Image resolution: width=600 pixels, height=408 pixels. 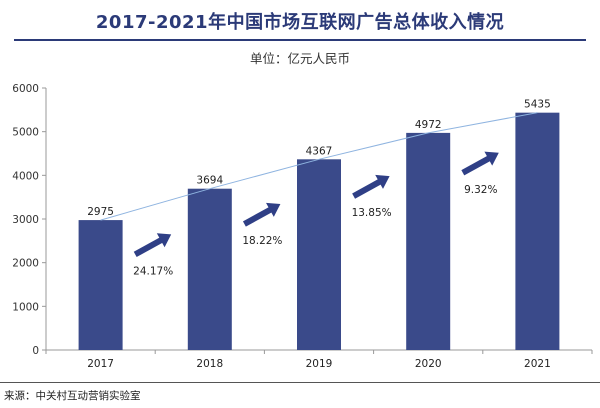 I want to click on value-label-2019: 4367, so click(x=319, y=151).